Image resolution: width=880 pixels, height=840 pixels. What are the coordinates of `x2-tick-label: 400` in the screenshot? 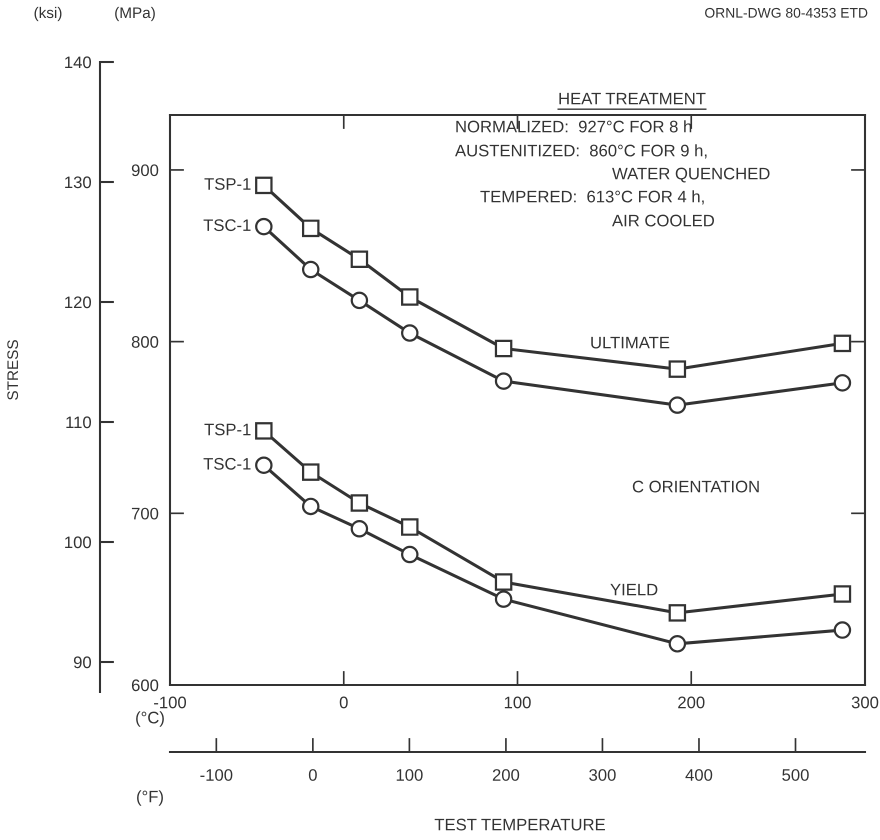 It's located at (698, 775).